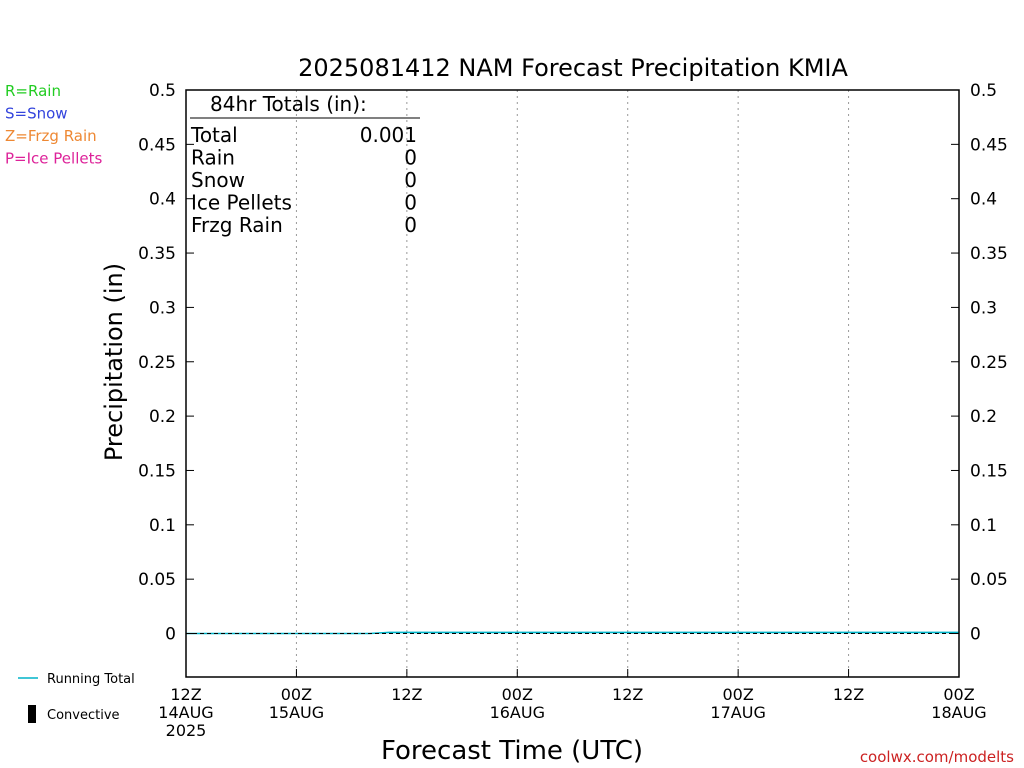 The width and height of the screenshot is (1024, 768). I want to click on type-legend-item-1: S=Snow, so click(36, 114).